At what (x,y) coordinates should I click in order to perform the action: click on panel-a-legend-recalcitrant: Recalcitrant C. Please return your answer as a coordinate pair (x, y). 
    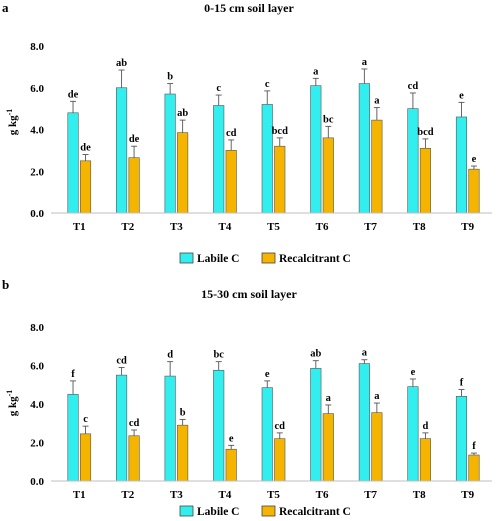
    Looking at the image, I should click on (315, 259).